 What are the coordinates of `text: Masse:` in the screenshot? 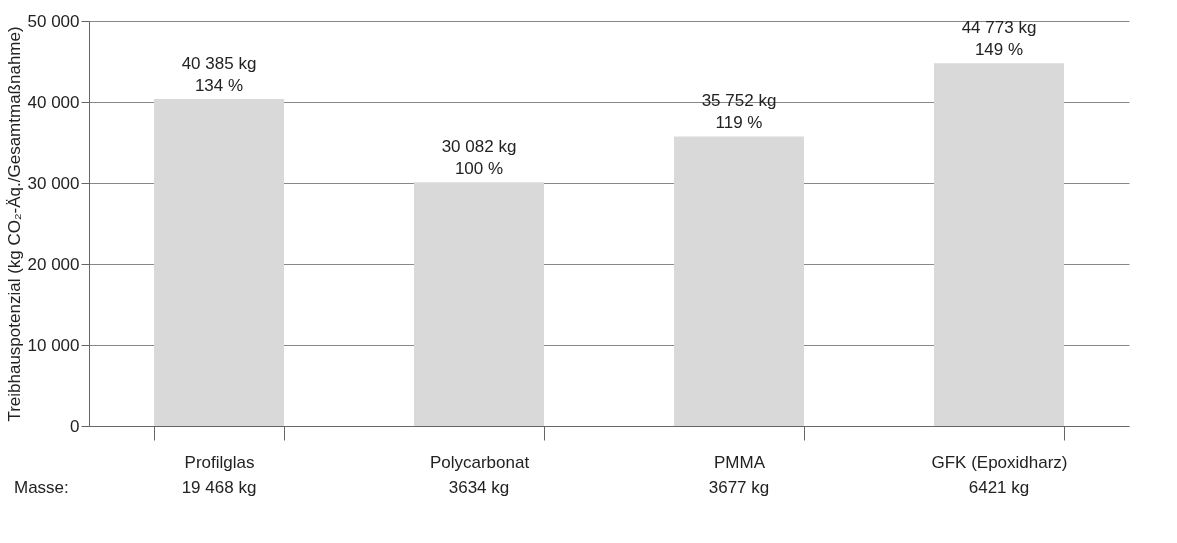 It's located at (41, 487).